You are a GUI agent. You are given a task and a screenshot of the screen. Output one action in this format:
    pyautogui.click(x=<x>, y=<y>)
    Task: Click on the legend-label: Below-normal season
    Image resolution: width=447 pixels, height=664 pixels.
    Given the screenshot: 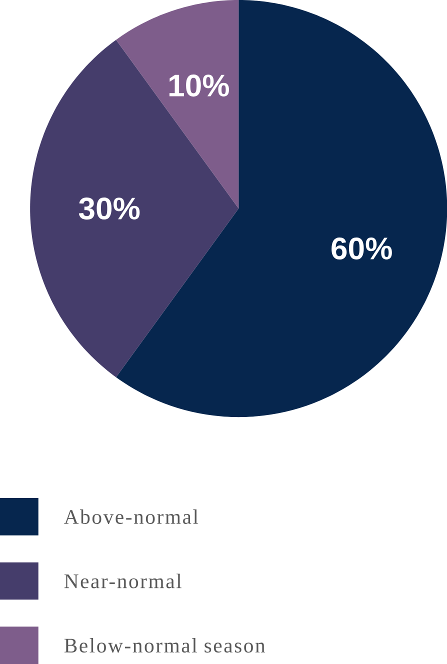 What is the action you would take?
    pyautogui.click(x=164, y=645)
    